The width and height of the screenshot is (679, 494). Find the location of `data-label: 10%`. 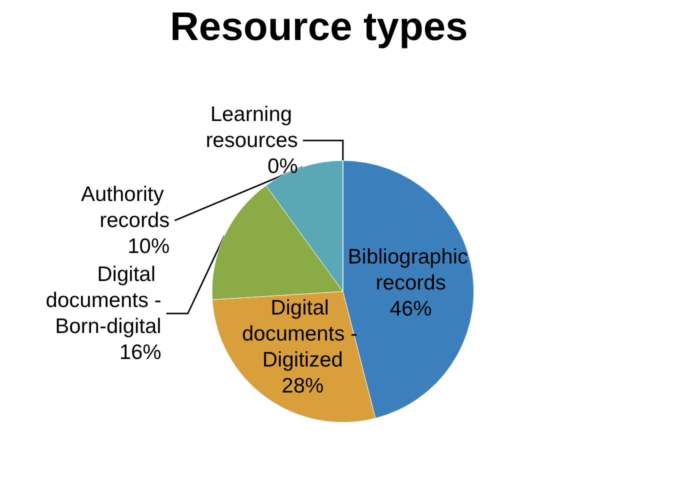

data-label: 10% is located at coordinates (149, 246).